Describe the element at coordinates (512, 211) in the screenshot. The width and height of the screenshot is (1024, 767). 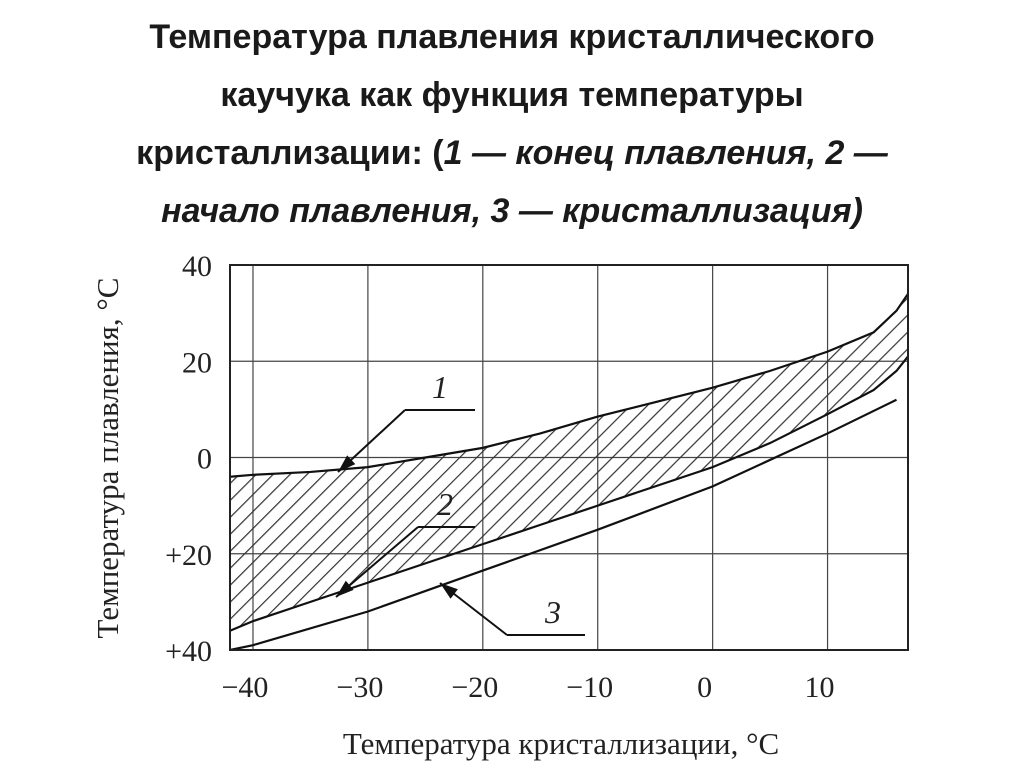
I see `title-line-4: начало плавления, 3 — кристаллизация)` at that location.